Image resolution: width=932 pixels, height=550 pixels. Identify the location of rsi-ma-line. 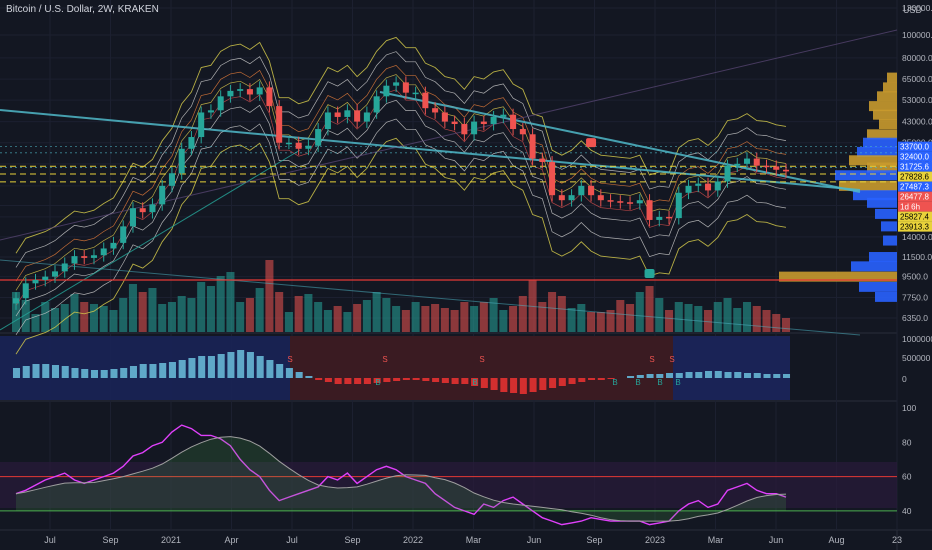
(401, 479).